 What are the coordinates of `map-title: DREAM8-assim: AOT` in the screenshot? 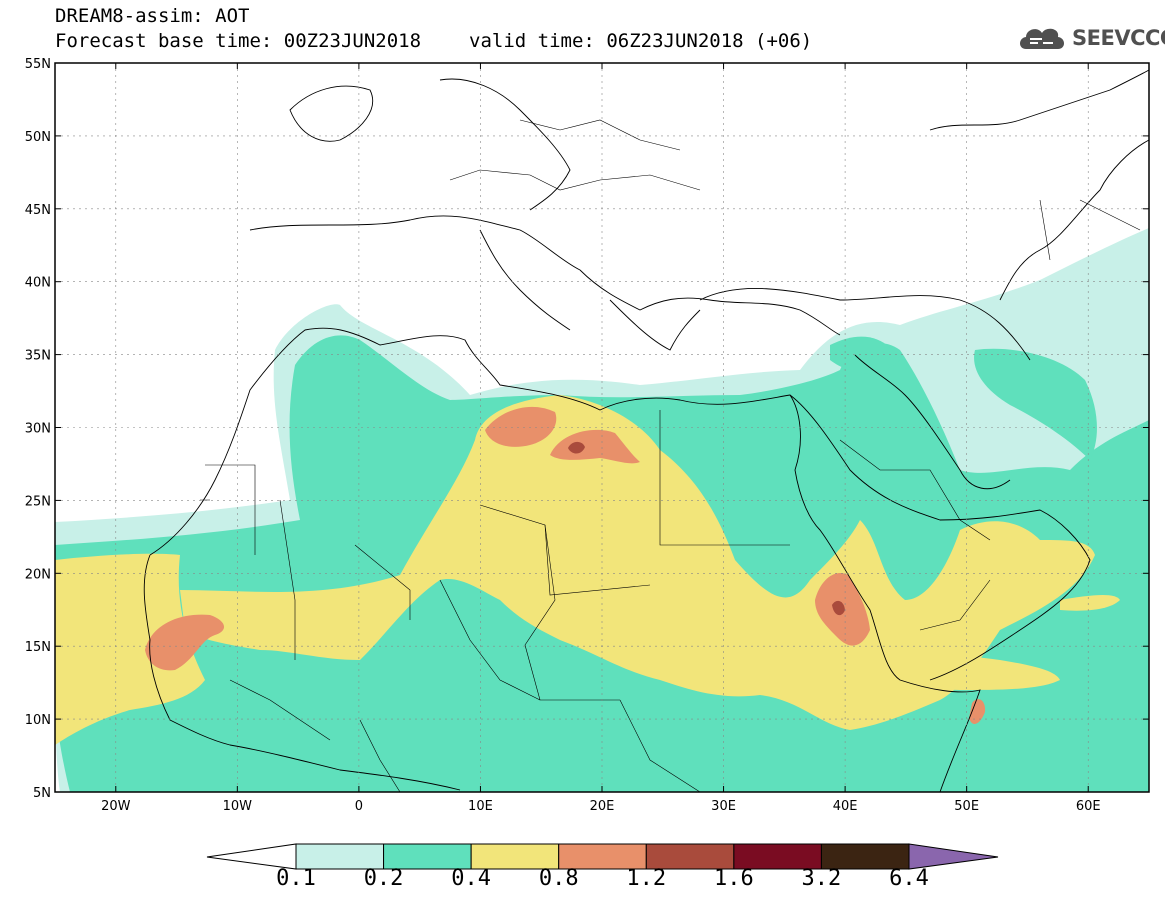 It's located at (152, 16).